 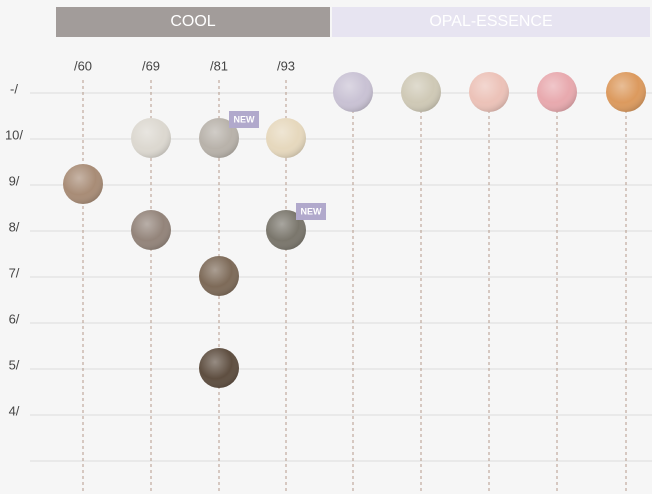 I want to click on row-label: 9/, so click(x=14, y=180).